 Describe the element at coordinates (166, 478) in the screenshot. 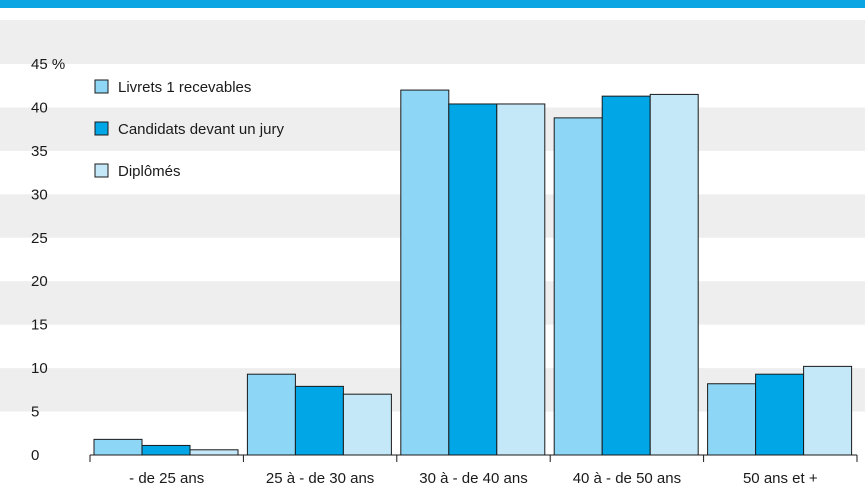

I see `x-tick-label: - de 25 ans` at that location.